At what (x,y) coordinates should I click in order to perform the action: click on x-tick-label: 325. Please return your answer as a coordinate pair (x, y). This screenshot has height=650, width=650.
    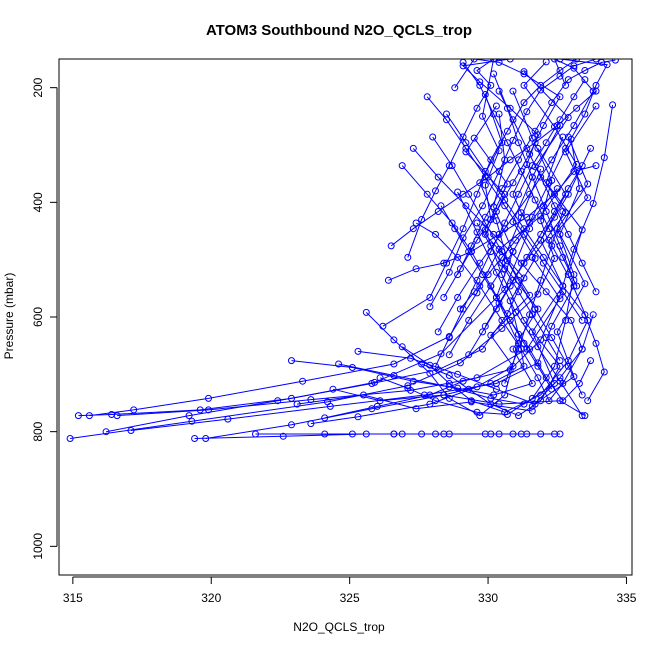
    Looking at the image, I should click on (350, 598).